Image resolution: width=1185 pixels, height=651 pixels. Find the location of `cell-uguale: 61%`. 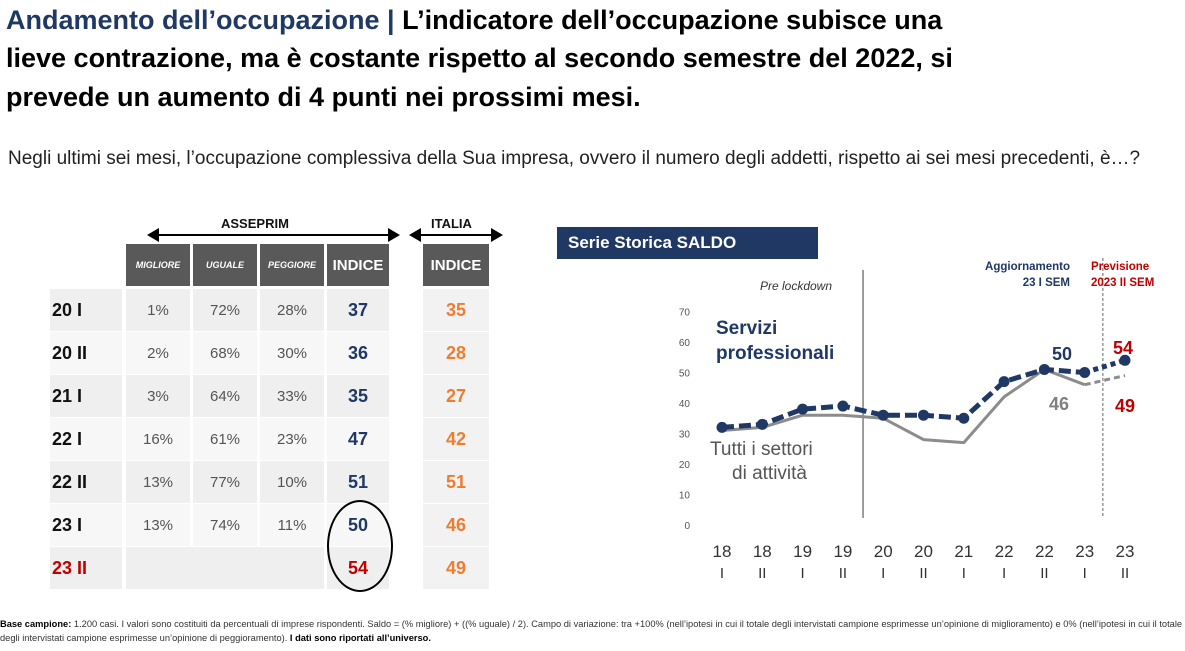

cell-uguale: 61% is located at coordinates (225, 439).